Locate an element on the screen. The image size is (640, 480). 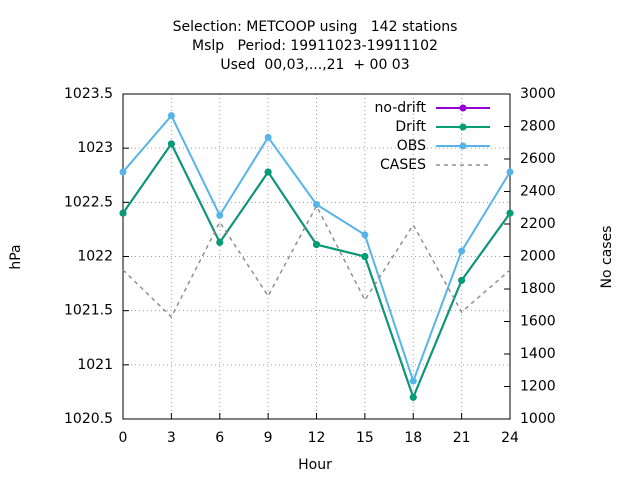
y2-tick-label: 3000 is located at coordinates (538, 94).